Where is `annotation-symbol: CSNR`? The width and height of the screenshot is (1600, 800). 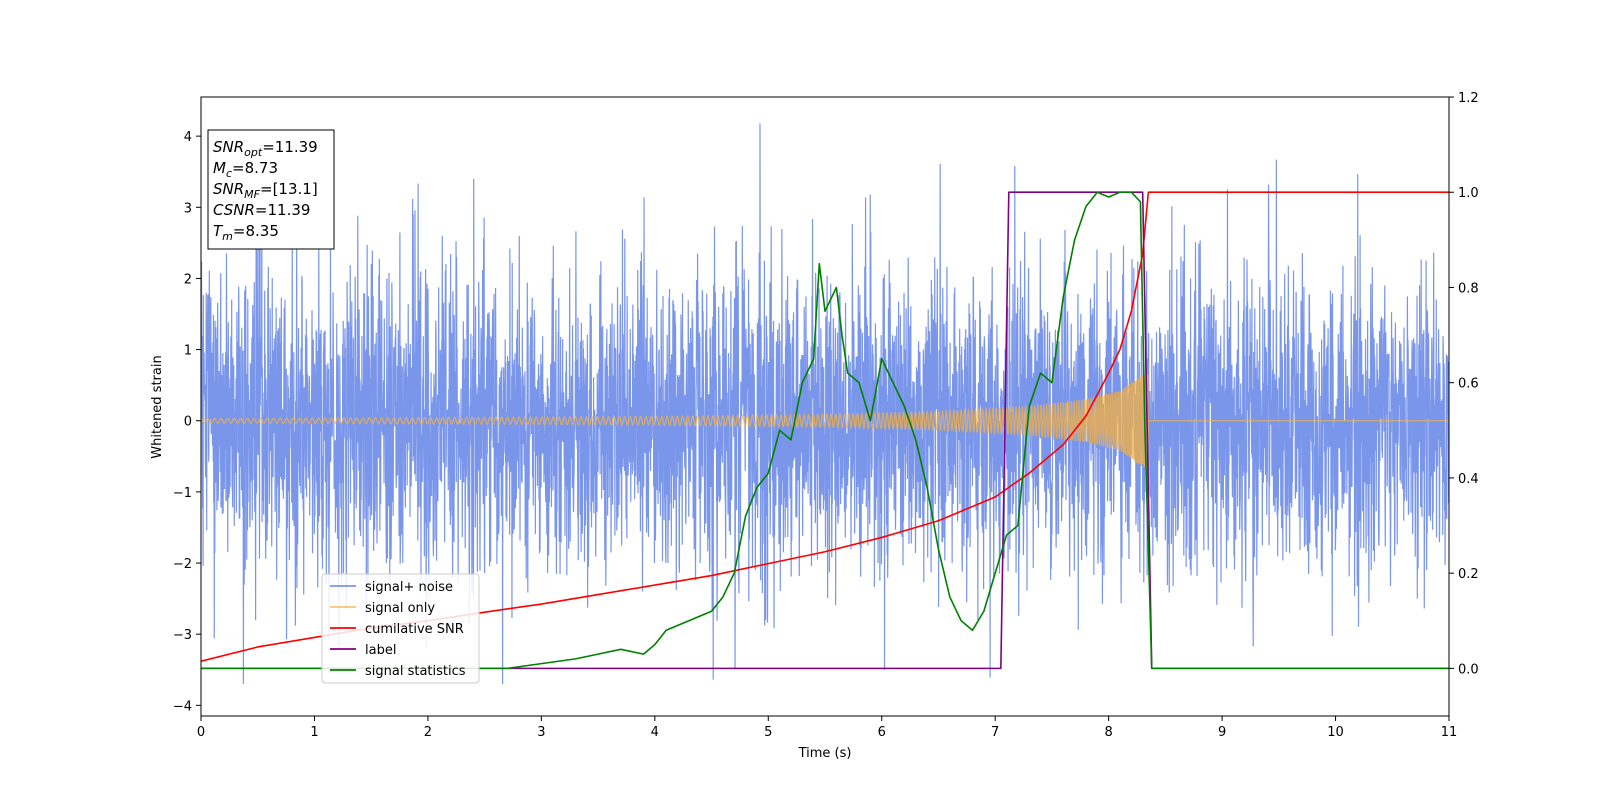 annotation-symbol: CSNR is located at coordinates (234, 210).